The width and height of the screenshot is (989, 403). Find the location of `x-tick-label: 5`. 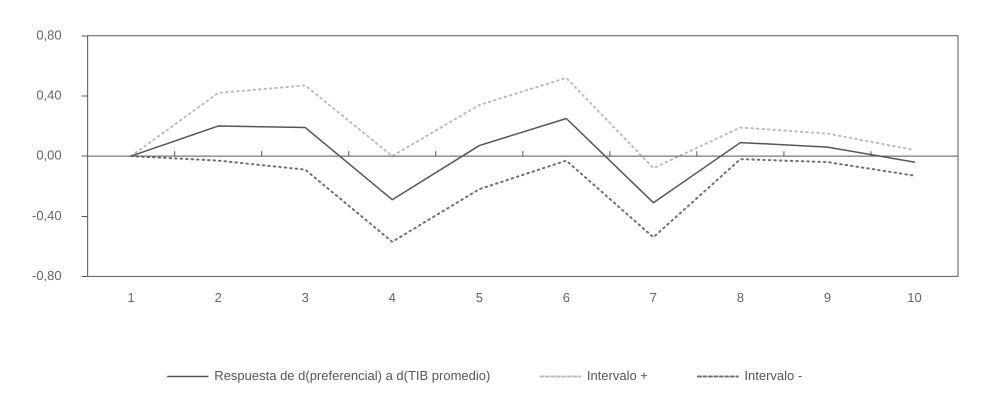

x-tick-label: 5 is located at coordinates (479, 297).